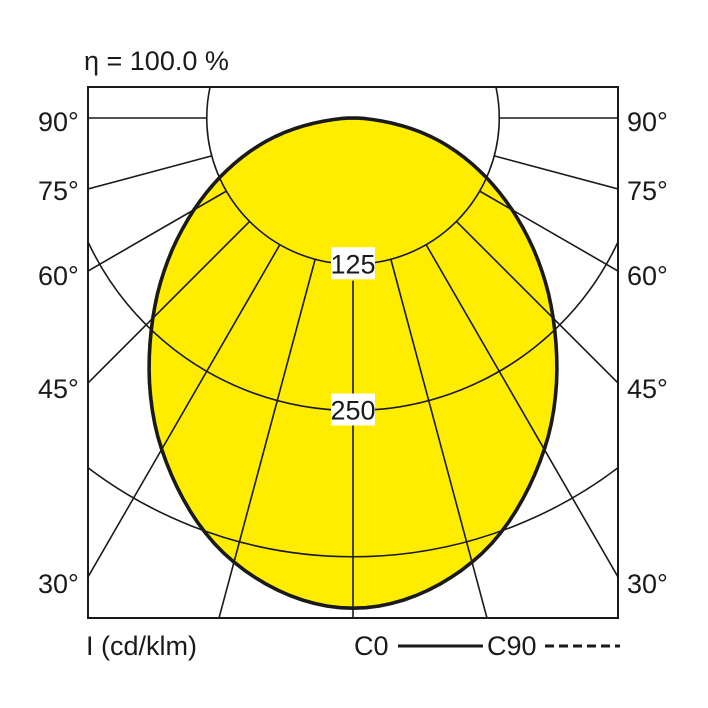 Image resolution: width=708 pixels, height=708 pixels. I want to click on angle-label-left: 75°, so click(58, 191).